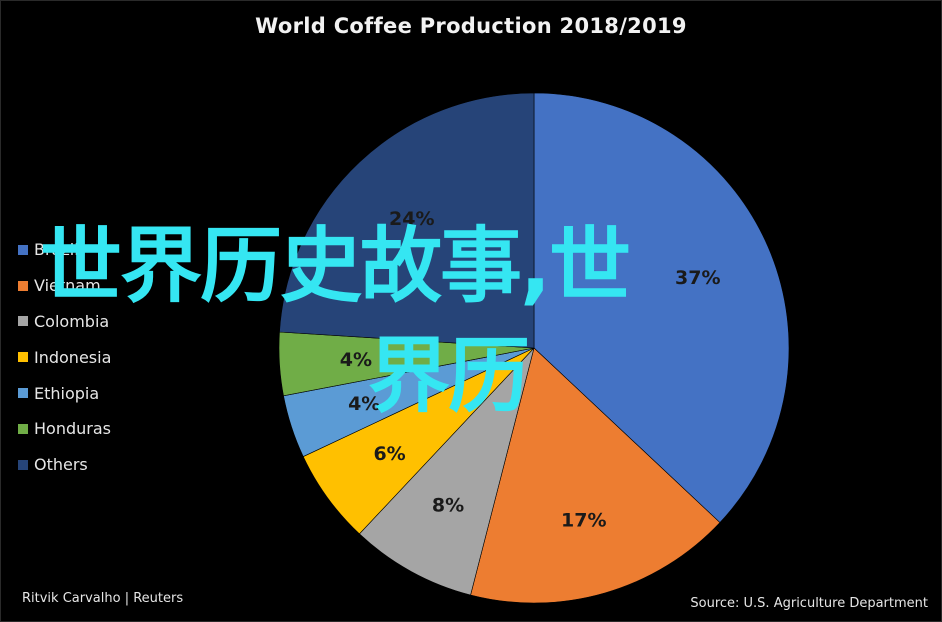 The image size is (942, 622). Describe the element at coordinates (72, 321) in the screenshot. I see `legend-label: Colombia` at that location.